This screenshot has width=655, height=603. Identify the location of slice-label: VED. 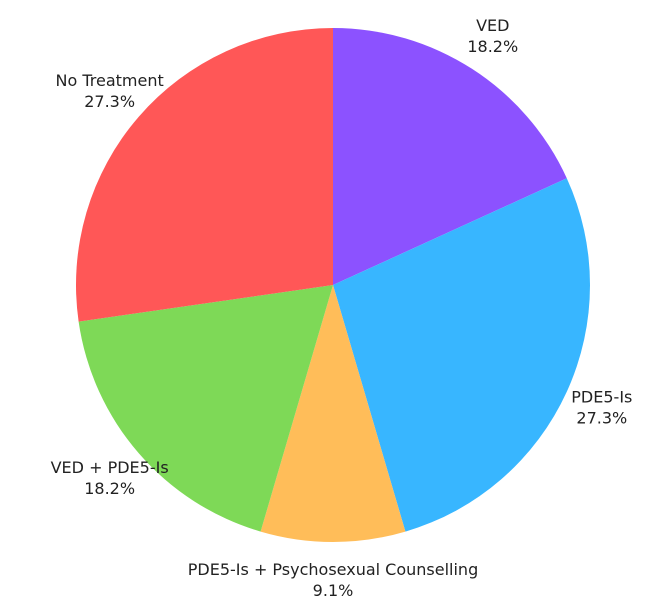
(492, 25).